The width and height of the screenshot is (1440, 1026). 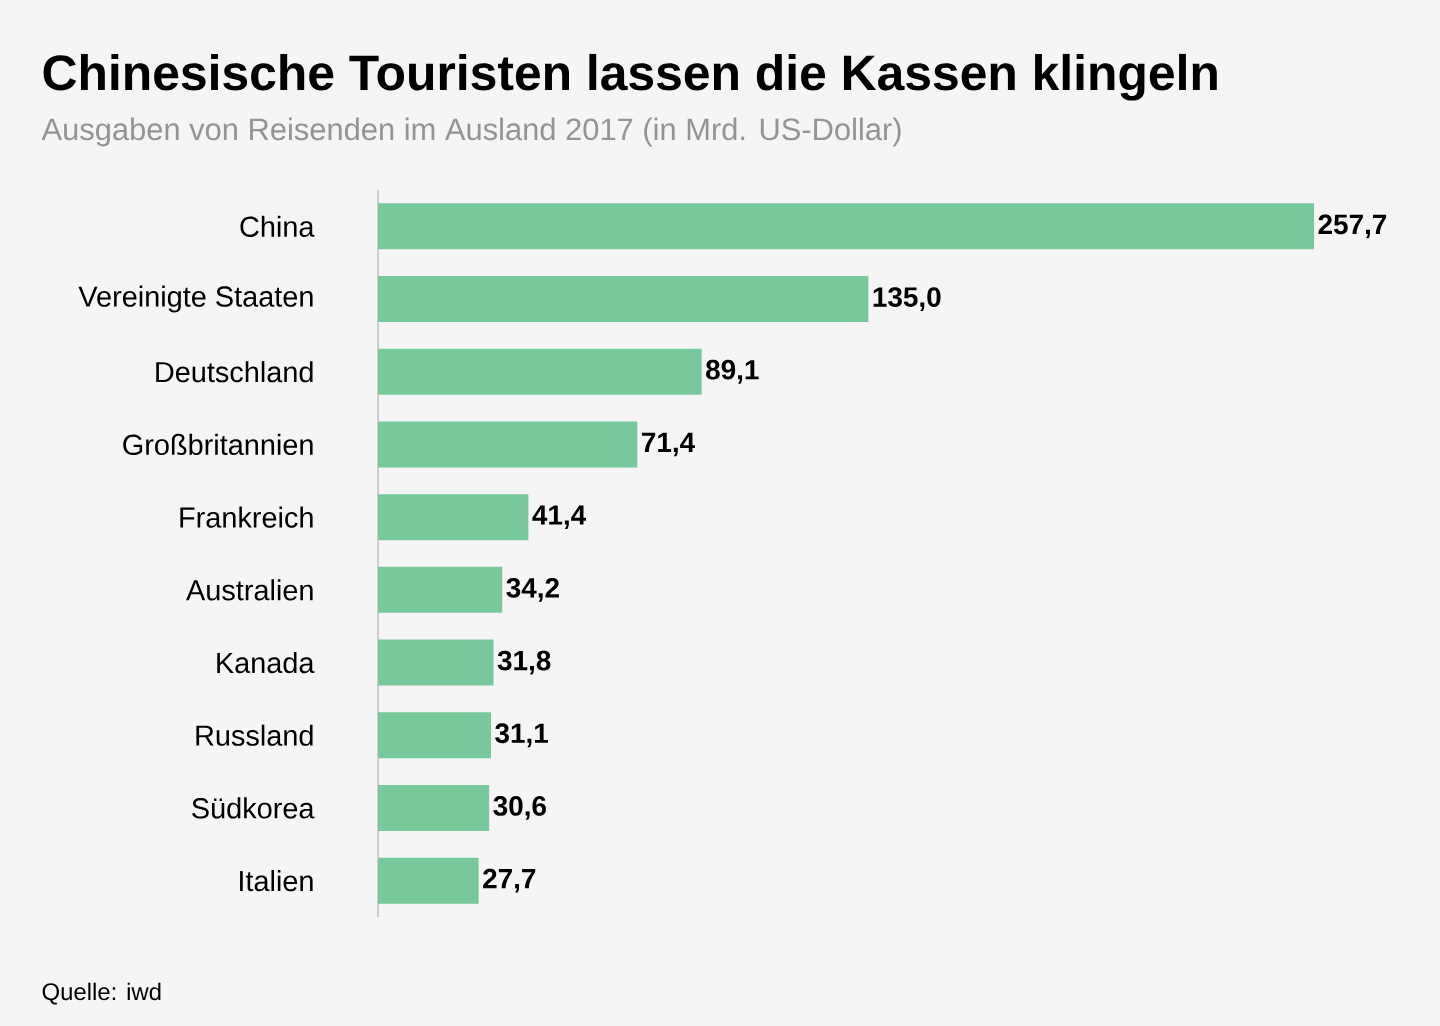 I want to click on data-label: 89,1, so click(x=732, y=371).